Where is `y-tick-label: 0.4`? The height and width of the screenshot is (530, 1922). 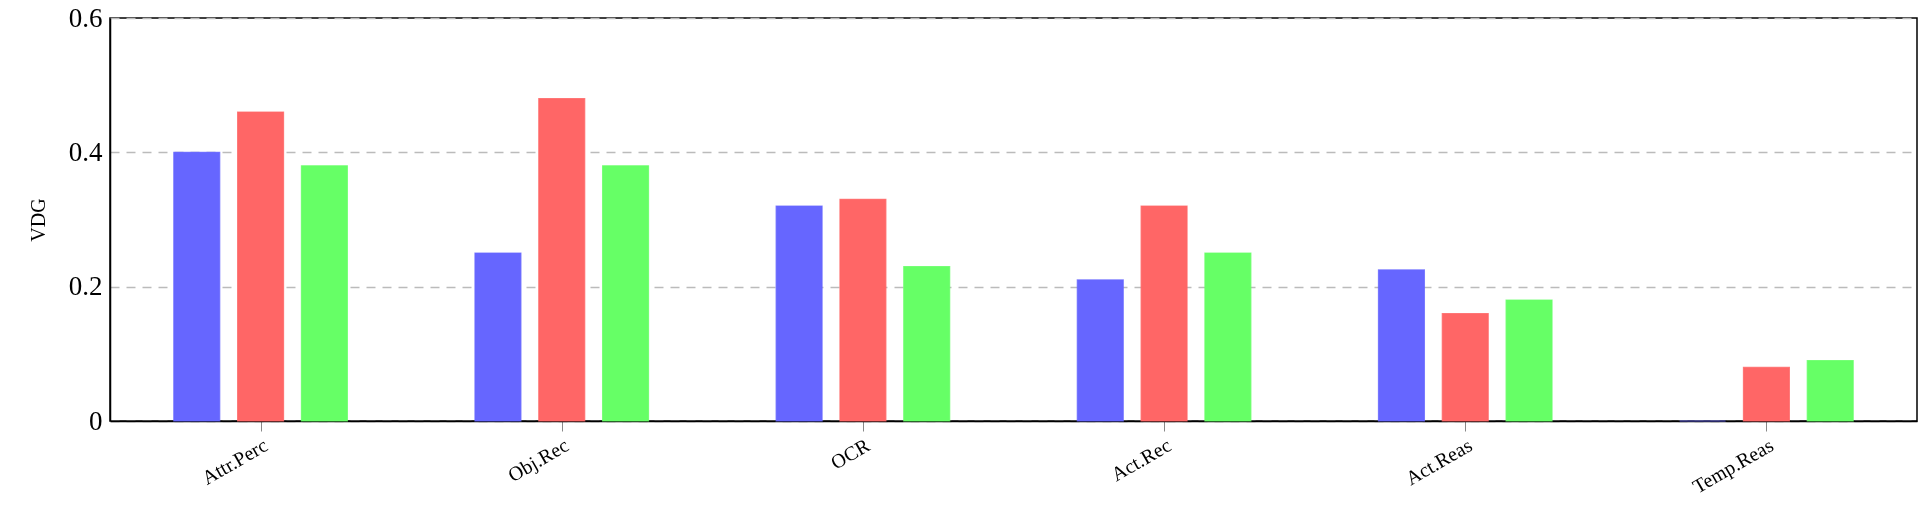 y-tick-label: 0.4 is located at coordinates (85, 151).